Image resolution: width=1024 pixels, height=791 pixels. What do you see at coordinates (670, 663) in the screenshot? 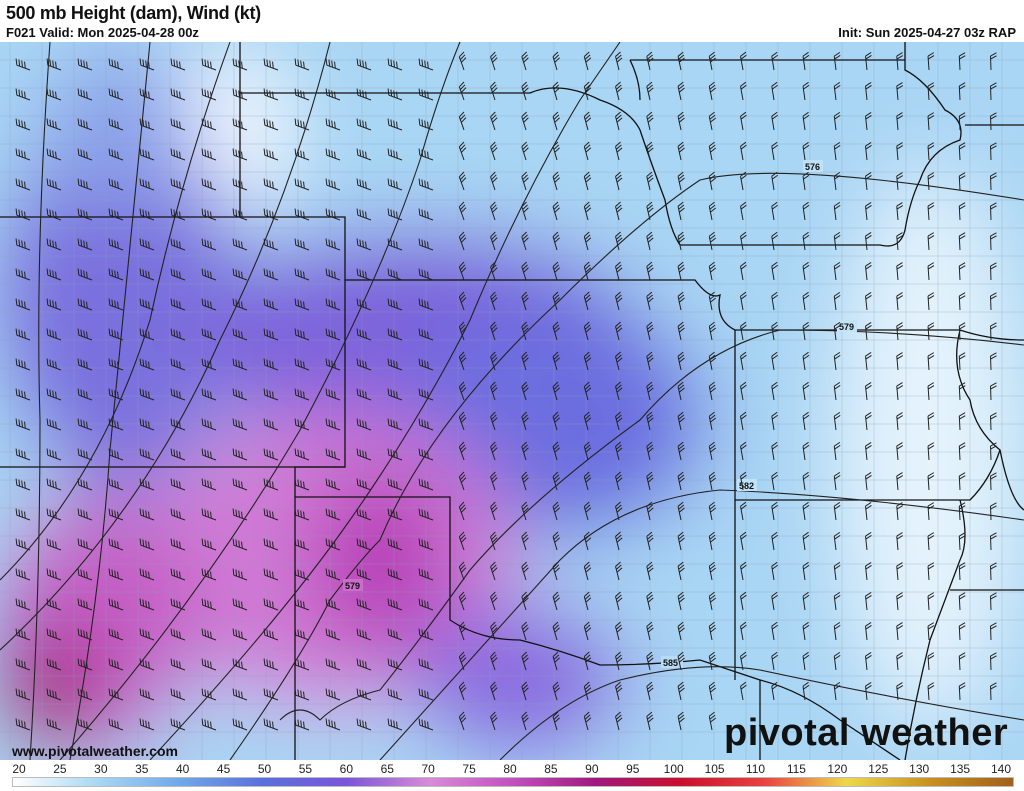
I see `contour-label: 585` at bounding box center [670, 663].